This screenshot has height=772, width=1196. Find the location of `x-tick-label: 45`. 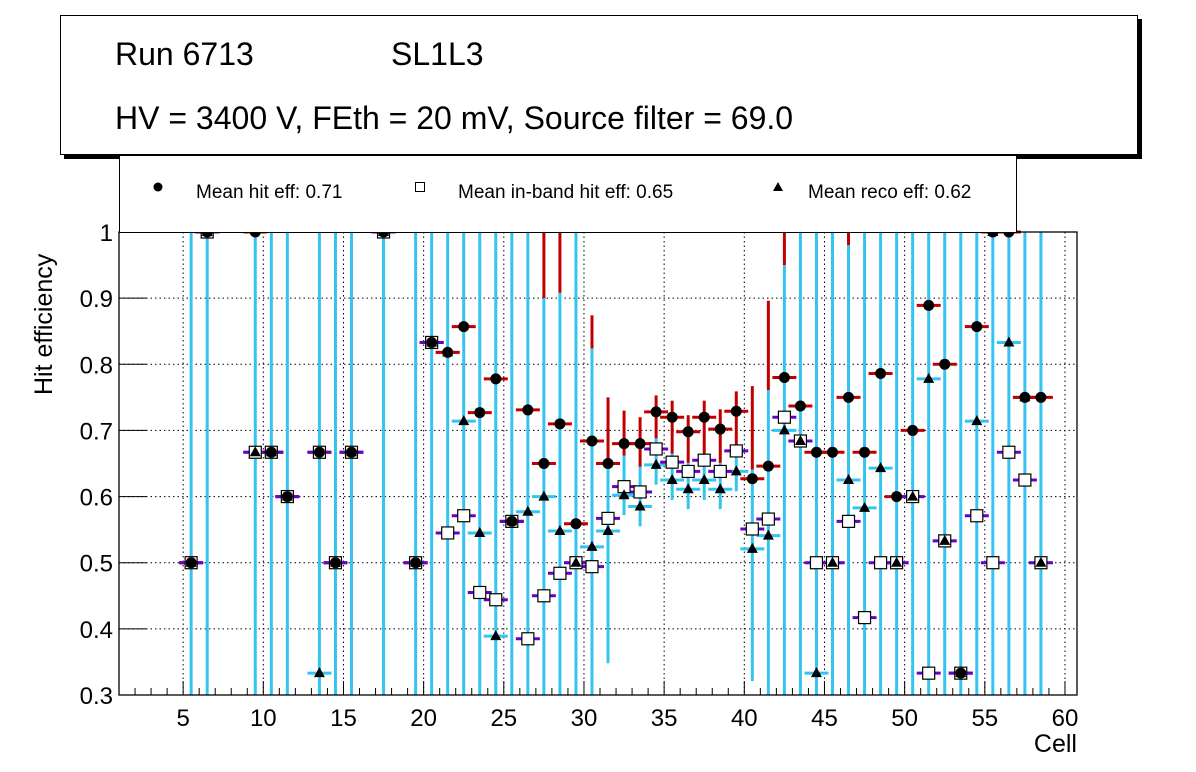

x-tick-label: 45 is located at coordinates (824, 718).